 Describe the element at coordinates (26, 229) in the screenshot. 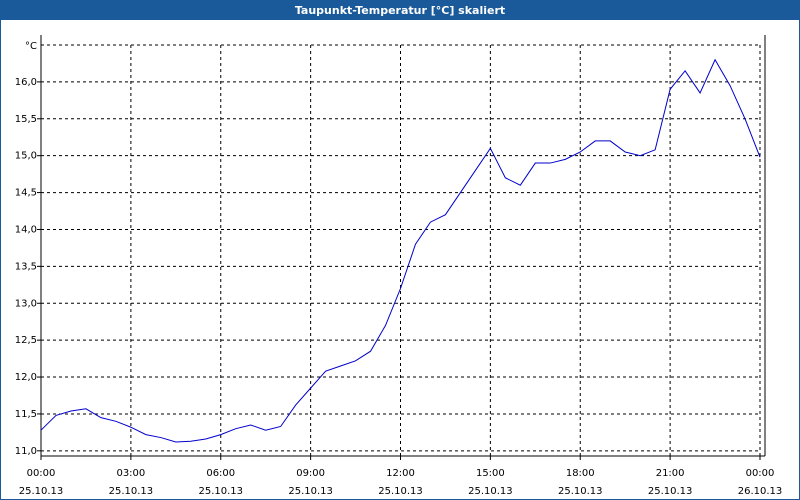

I see `y-tick-label: 14,0` at that location.